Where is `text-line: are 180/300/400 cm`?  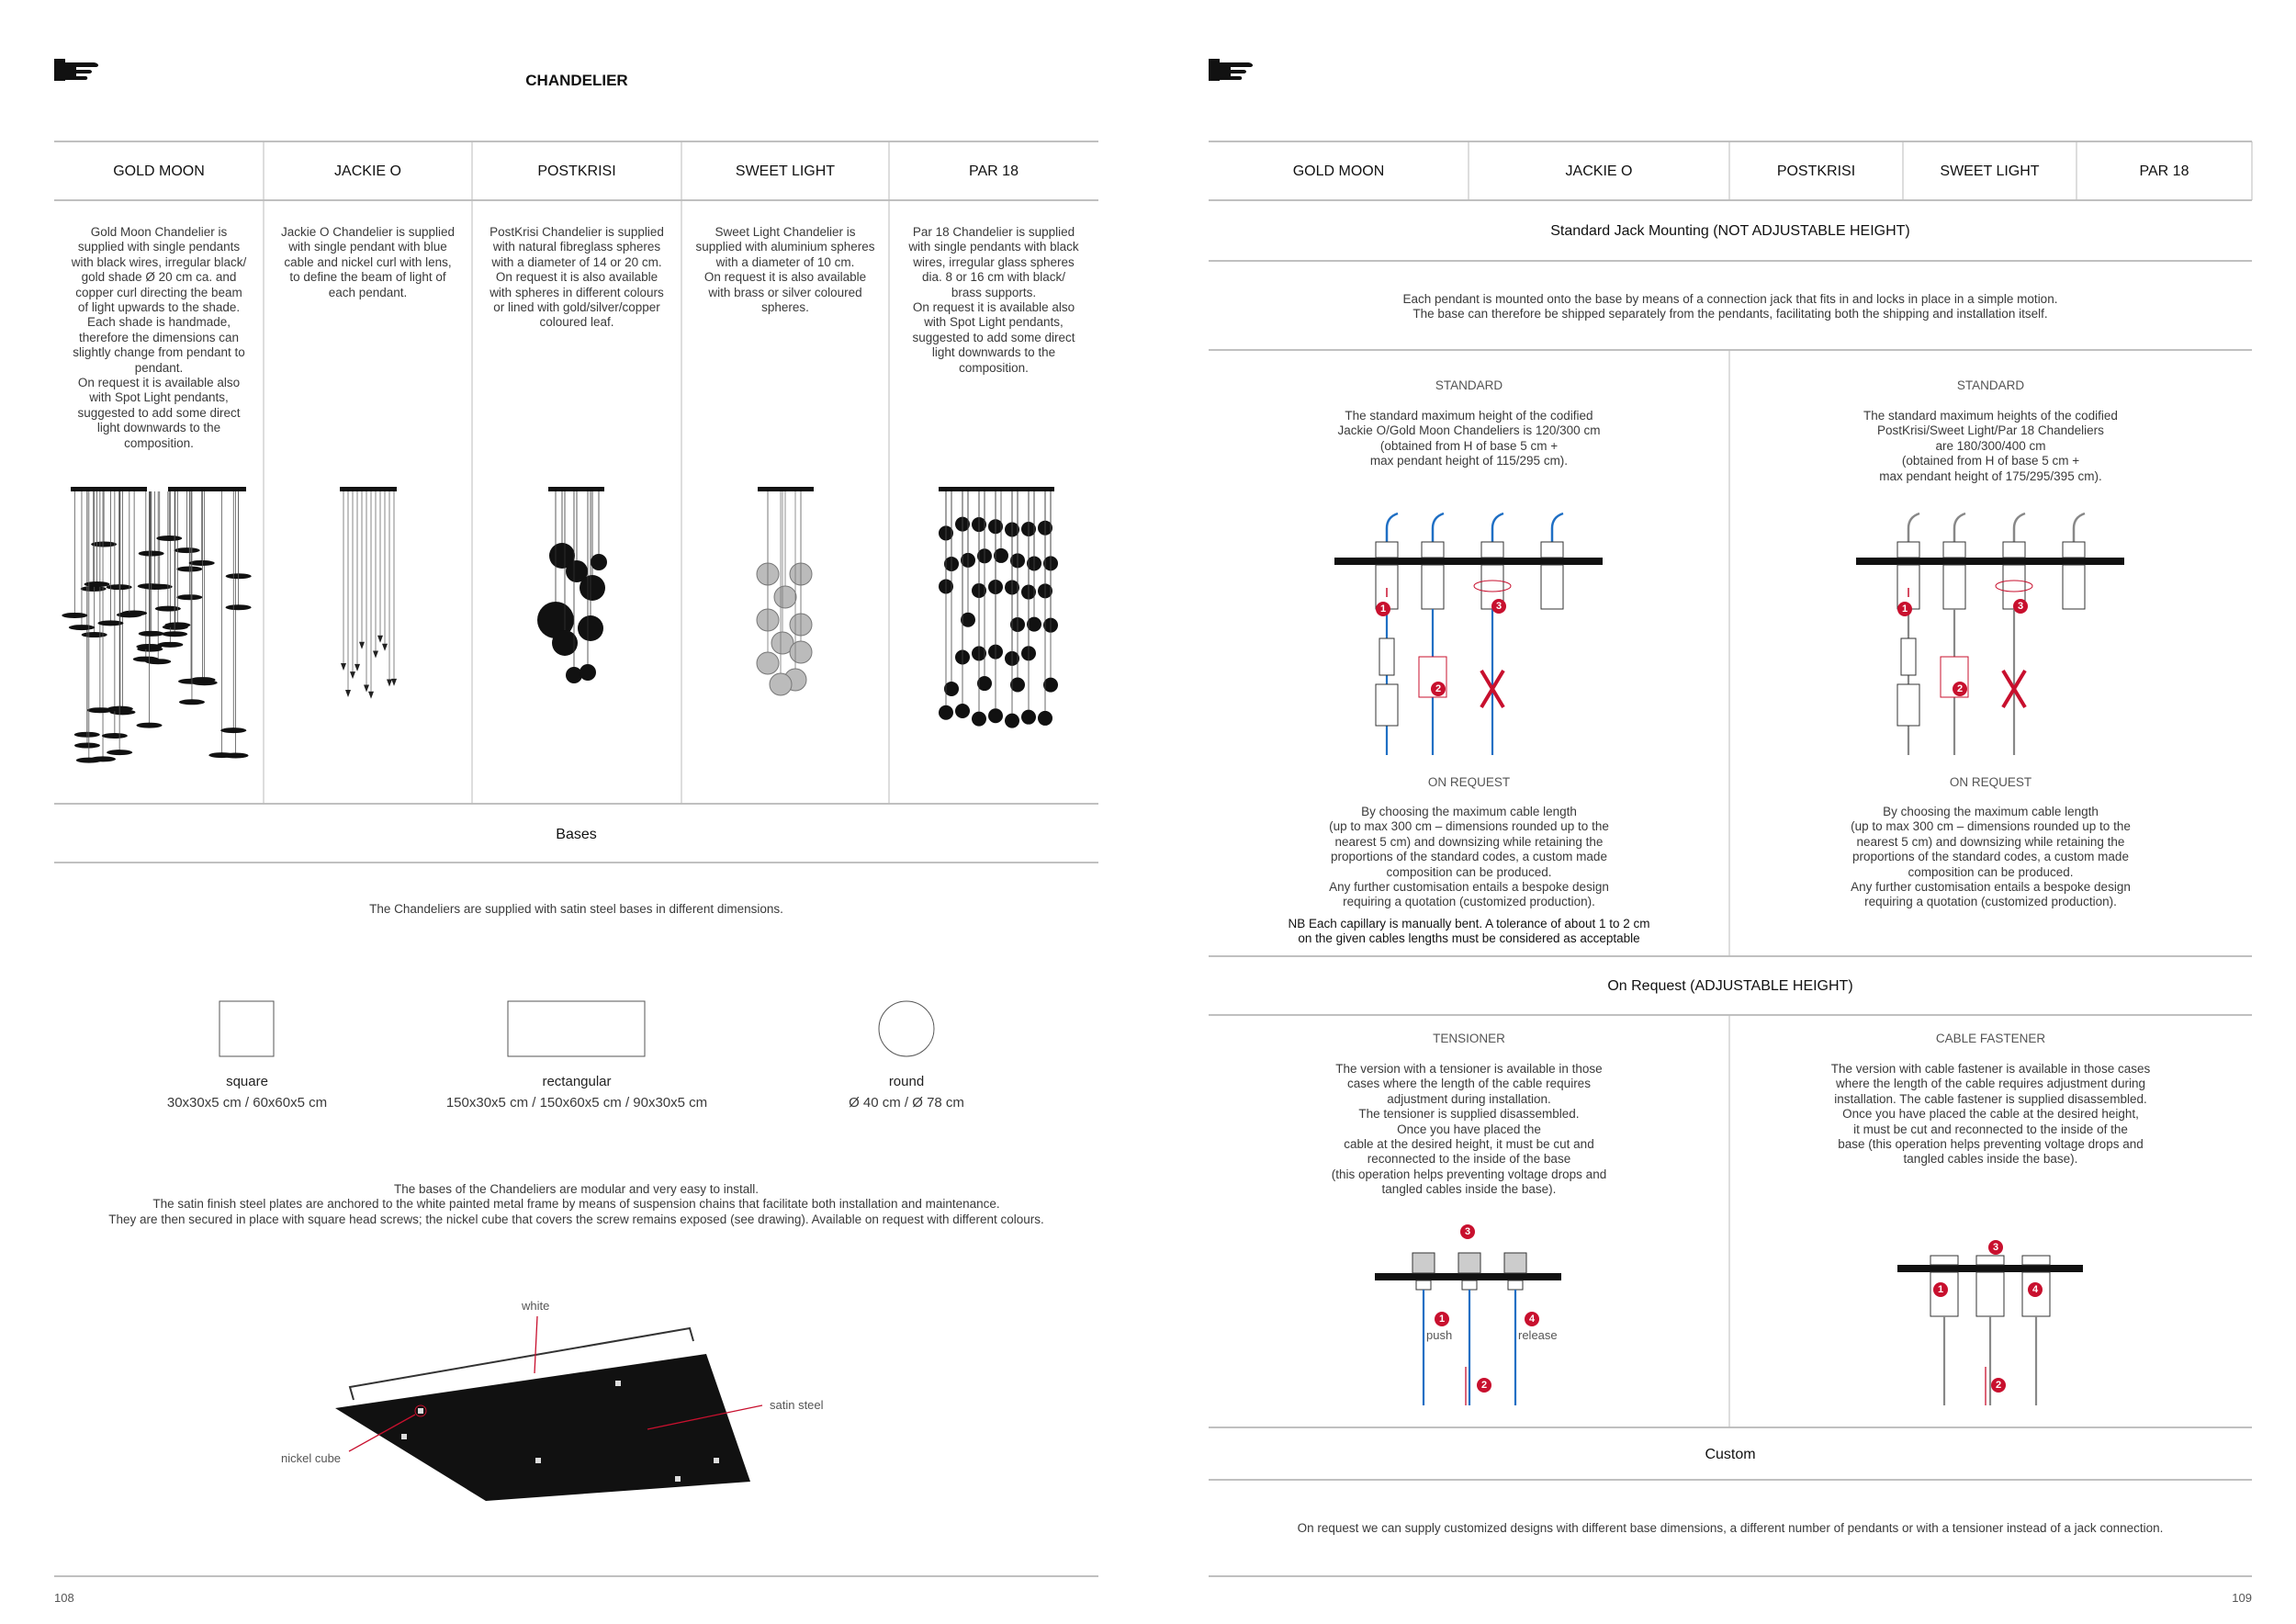 text-line: are 180/300/400 cm is located at coordinates (1991, 445).